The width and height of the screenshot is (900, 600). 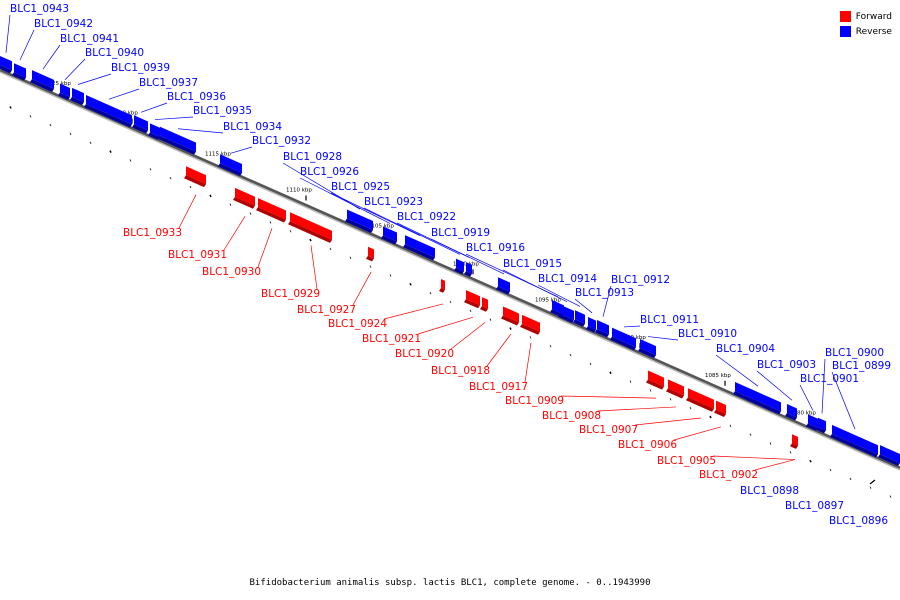 I want to click on legend-reverse: Reverse, so click(x=865, y=31).